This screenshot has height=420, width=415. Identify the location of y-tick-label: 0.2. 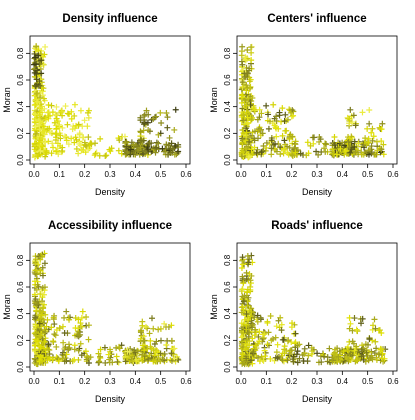
(227, 133).